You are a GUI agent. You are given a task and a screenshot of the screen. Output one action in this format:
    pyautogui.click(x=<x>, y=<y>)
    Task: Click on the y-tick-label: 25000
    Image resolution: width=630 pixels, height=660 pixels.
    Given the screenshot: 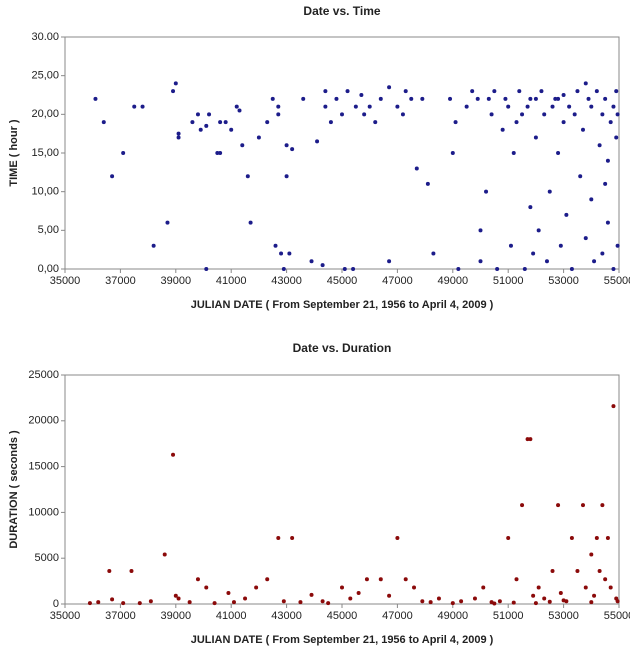 What is the action you would take?
    pyautogui.click(x=43, y=375)
    